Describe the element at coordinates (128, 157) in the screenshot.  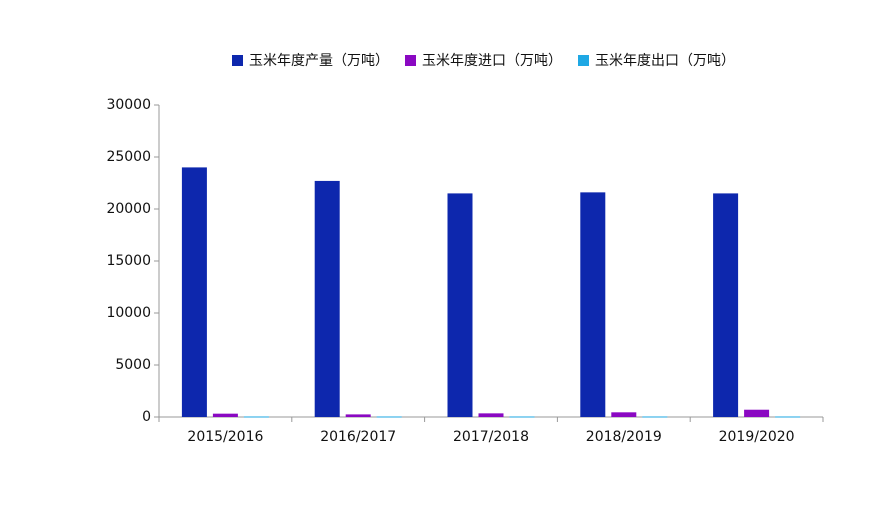
I see `y-tick-label: 25000` at that location.